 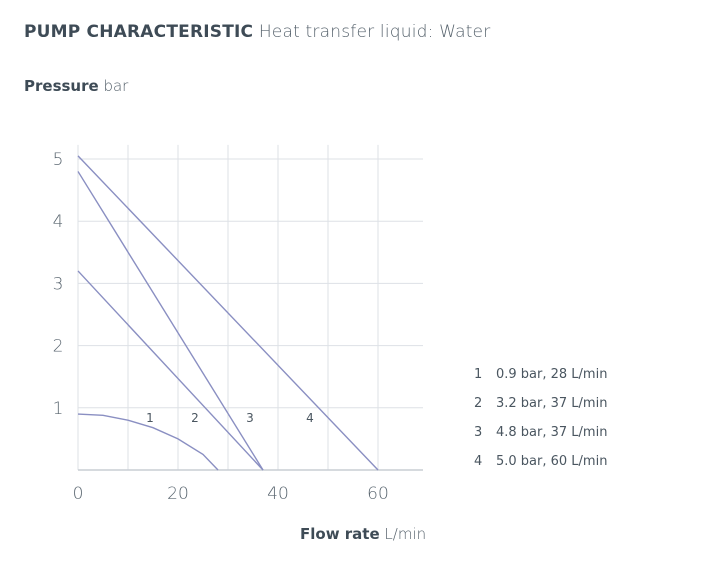 What do you see at coordinates (150, 418) in the screenshot?
I see `series-label-1: 1` at bounding box center [150, 418].